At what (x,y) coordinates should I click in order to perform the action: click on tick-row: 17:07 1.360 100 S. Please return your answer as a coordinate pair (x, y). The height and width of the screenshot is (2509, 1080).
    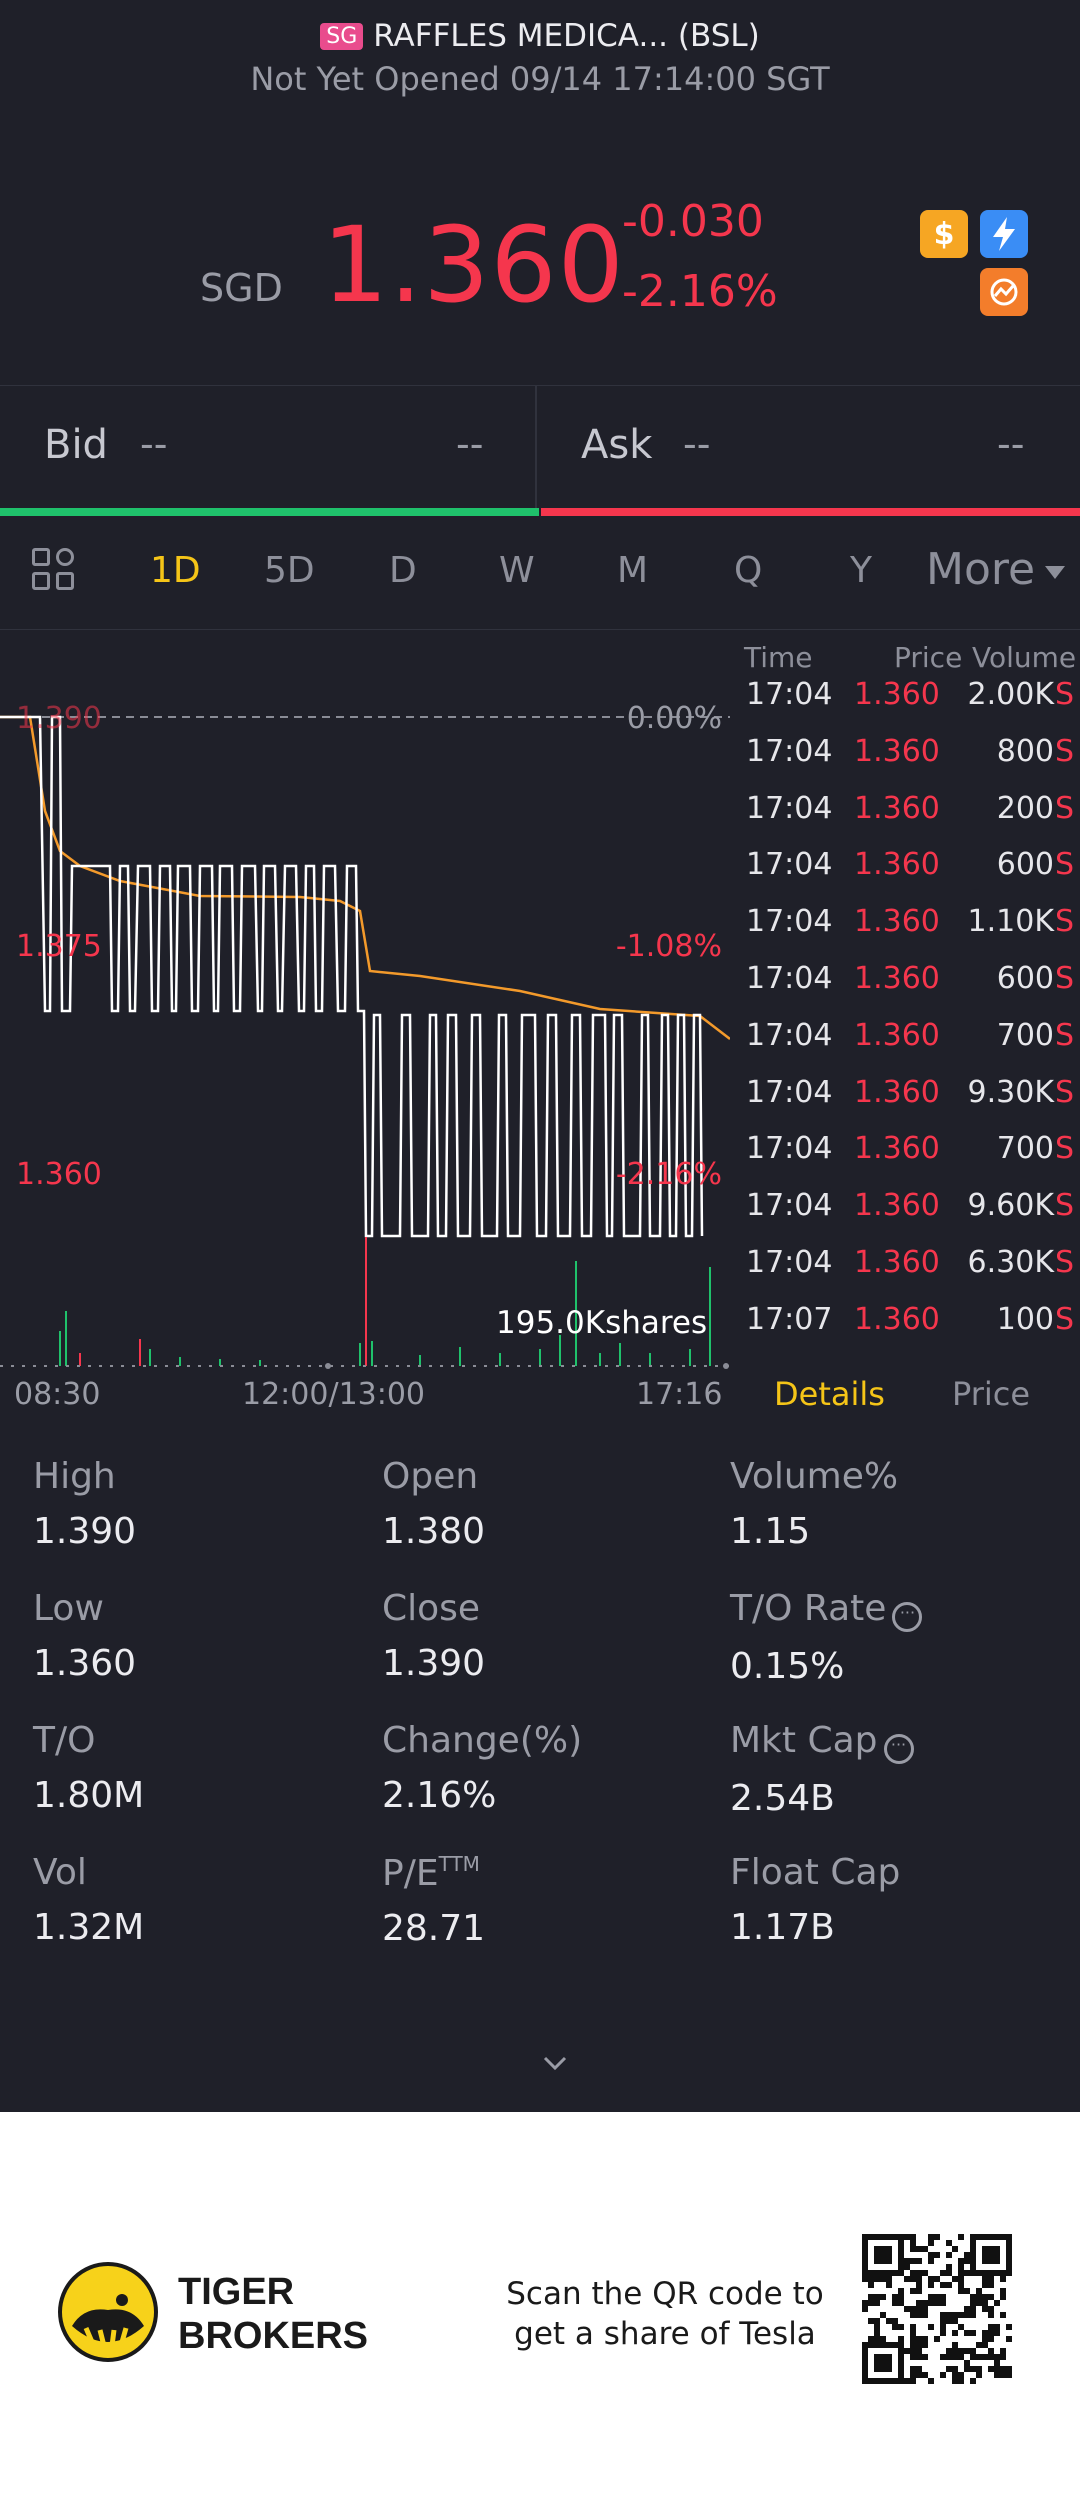
    Looking at the image, I should click on (907, 1330).